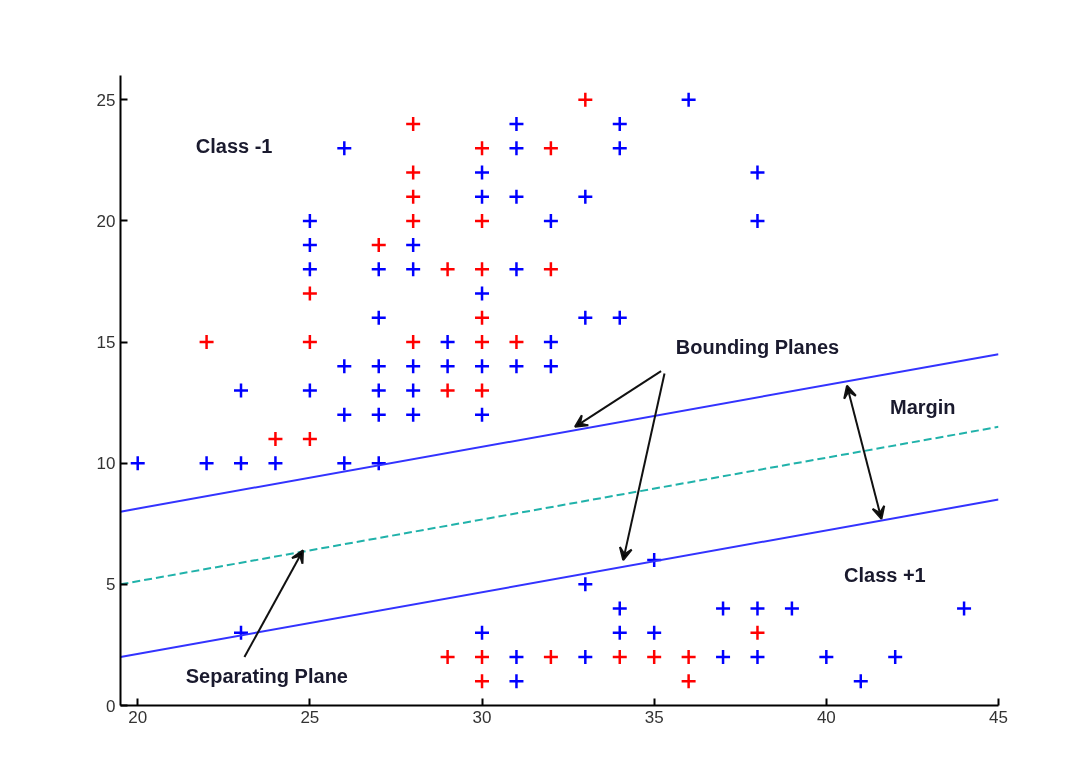 The image size is (1081, 780). I want to click on y-tick-label: 25, so click(106, 100).